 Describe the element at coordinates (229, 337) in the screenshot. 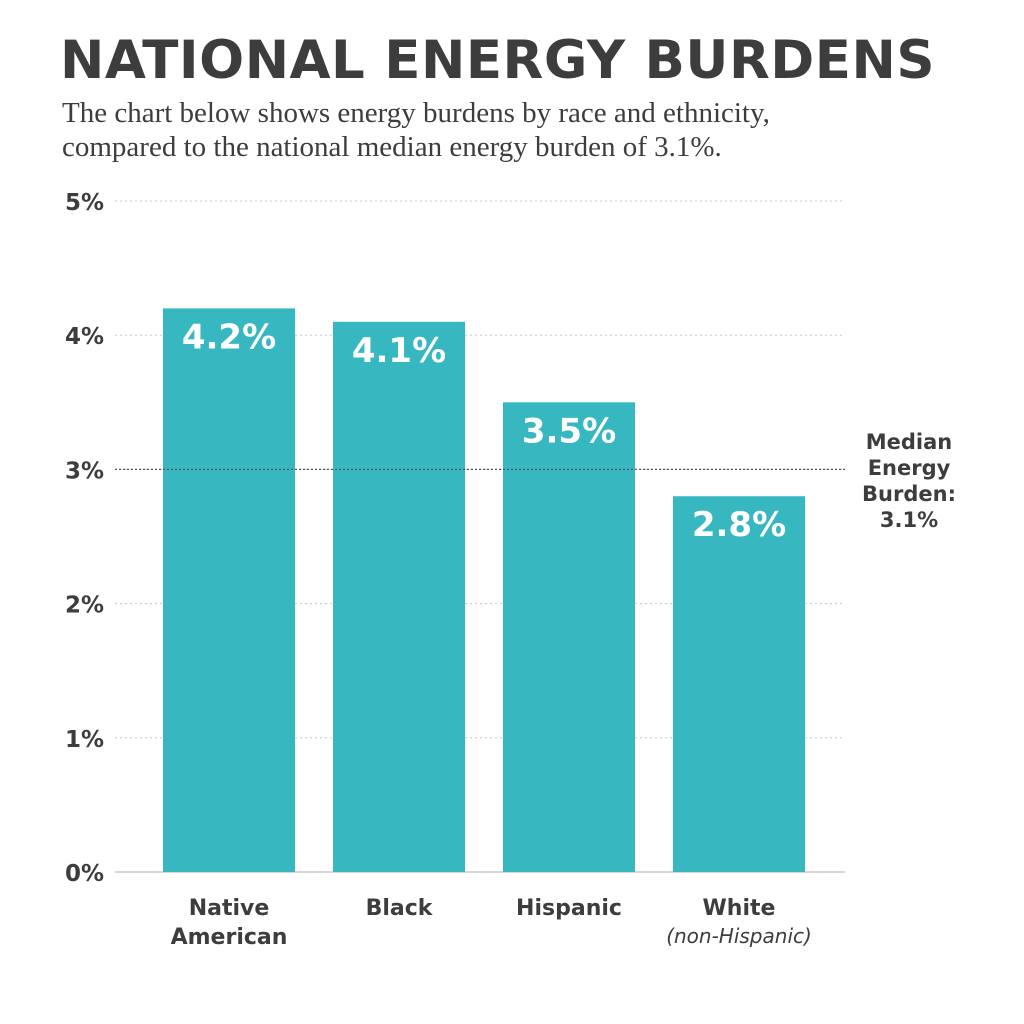

I see `bar-value-label: 4.2%` at that location.